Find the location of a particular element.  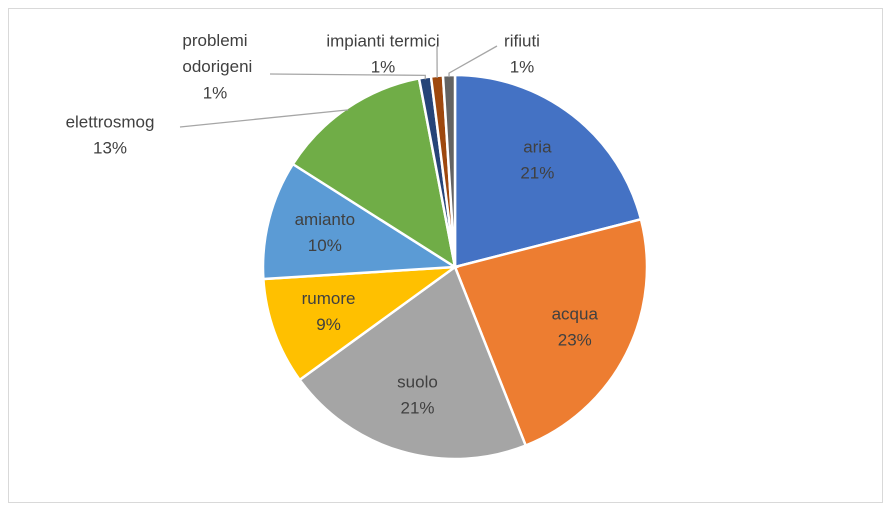

category-label: acqua is located at coordinates (575, 314).